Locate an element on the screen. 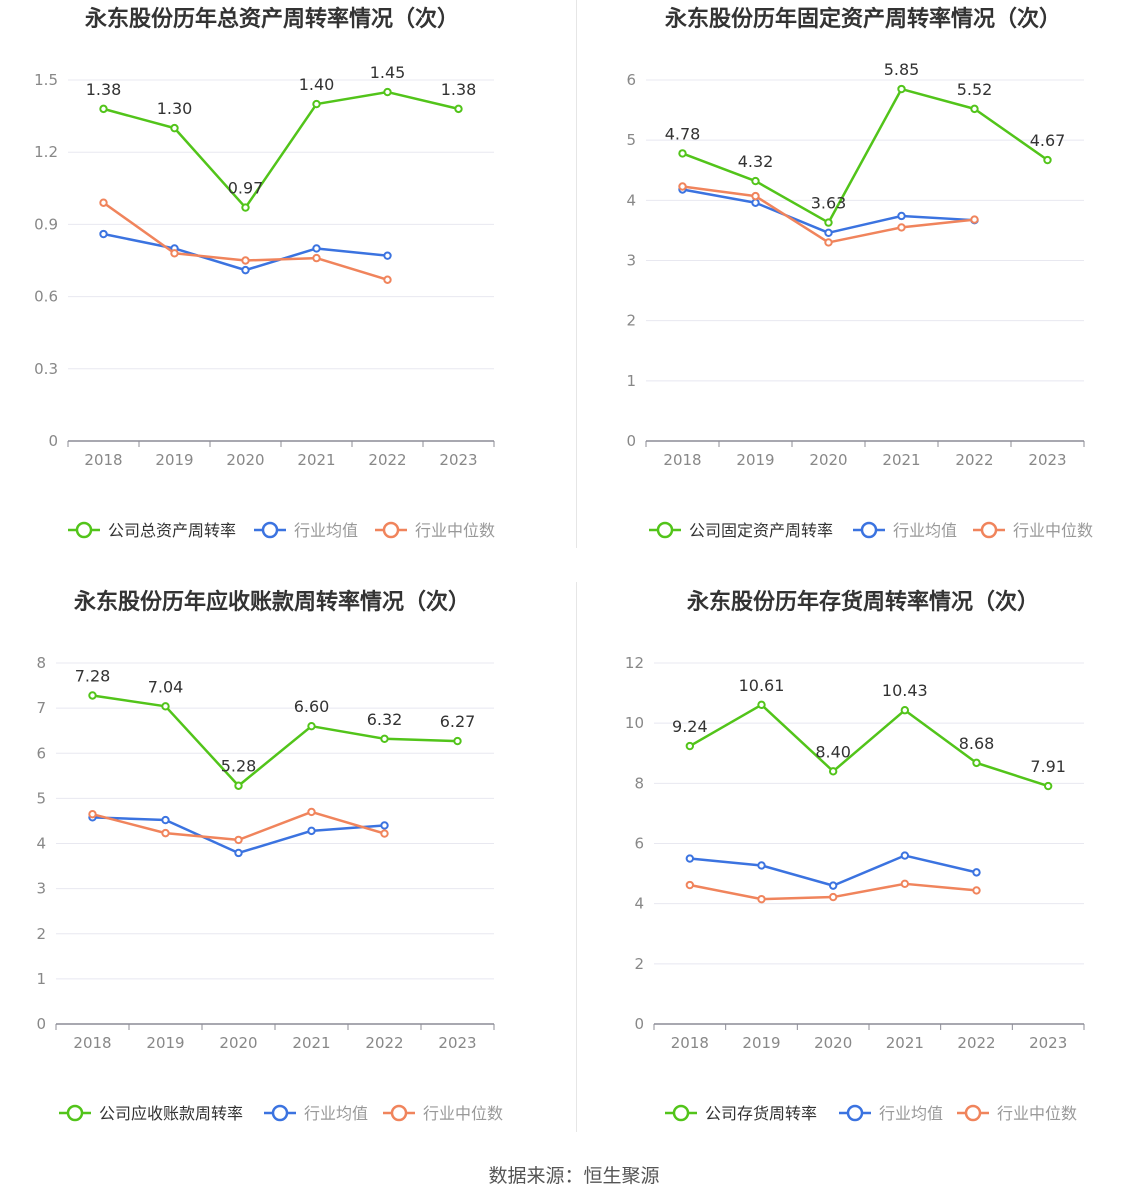 The height and width of the screenshot is (1202, 1148). x-tick-label: 2022 is located at coordinates (976, 1043).